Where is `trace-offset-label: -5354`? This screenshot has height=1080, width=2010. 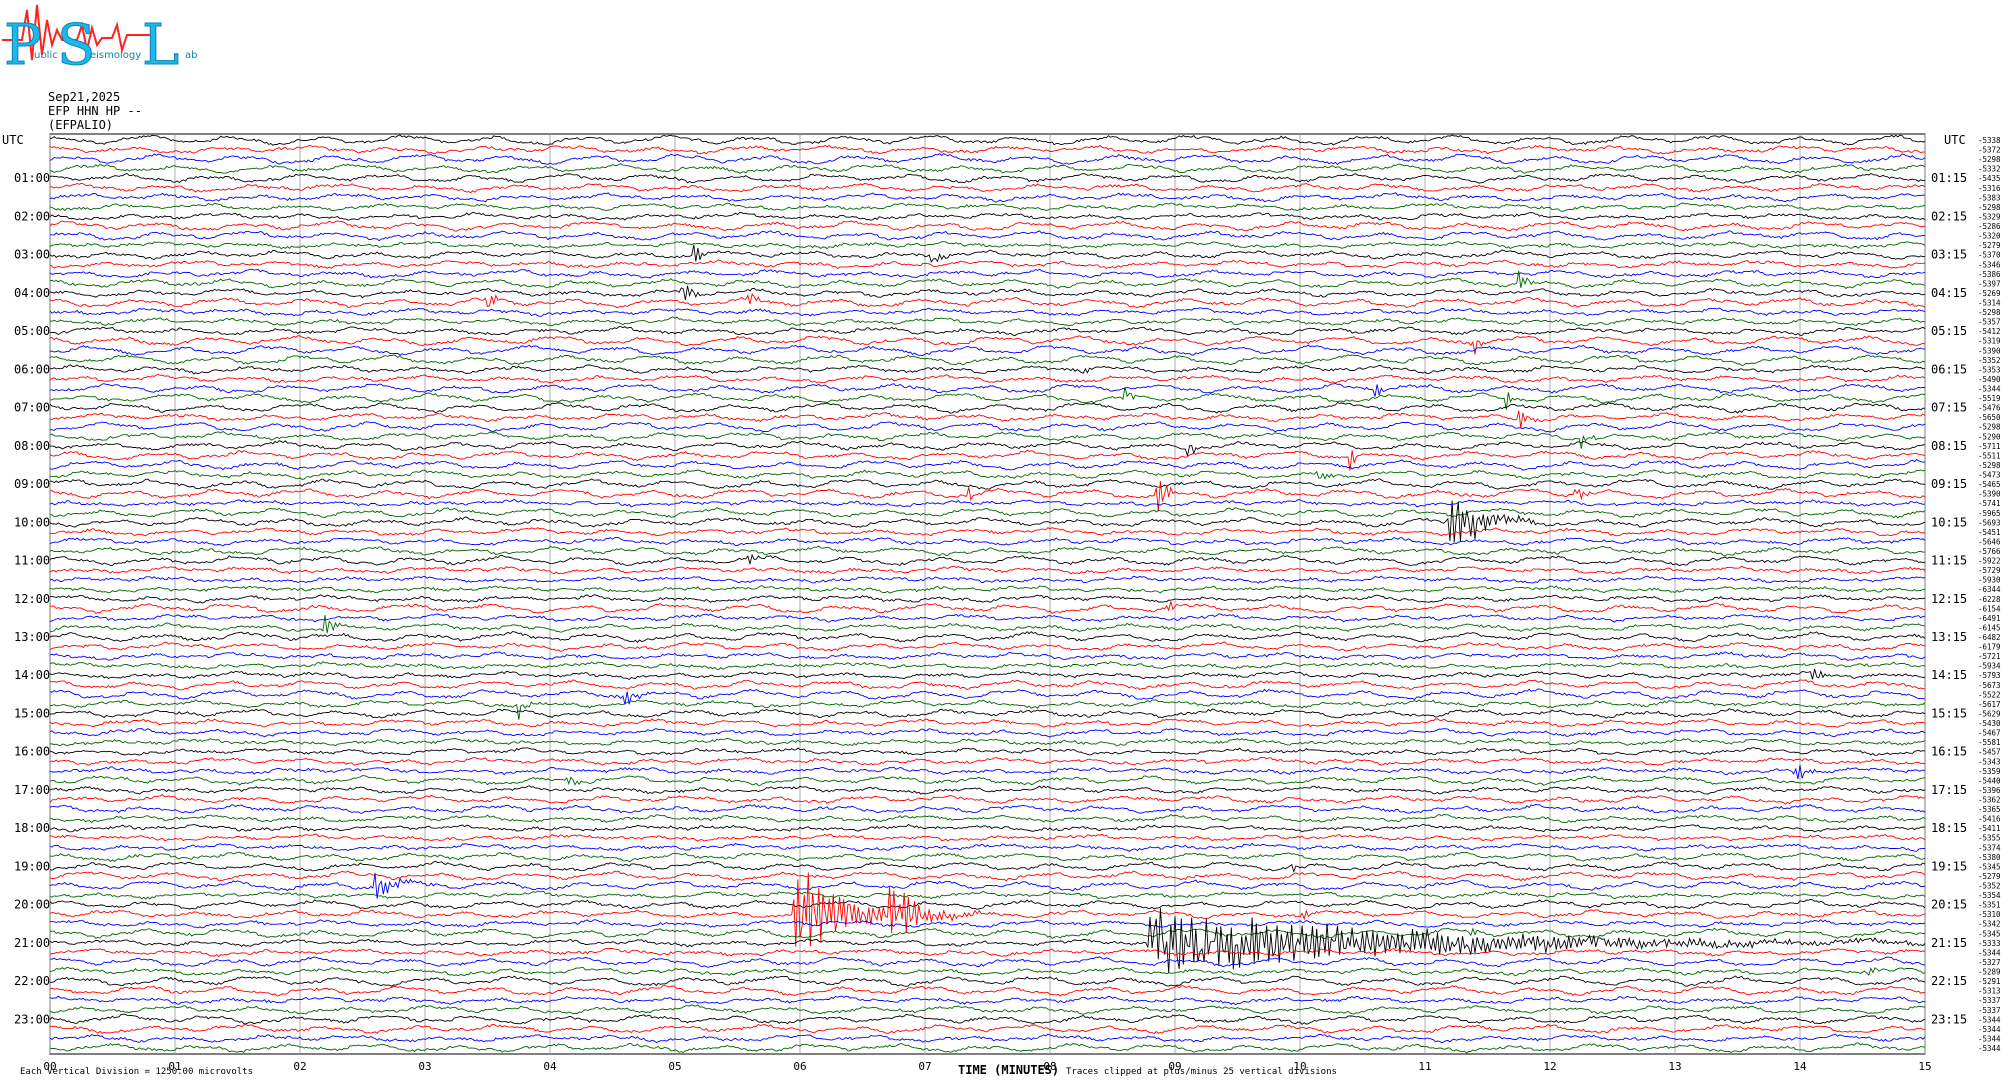 trace-offset-label: -5354 is located at coordinates (1989, 895).